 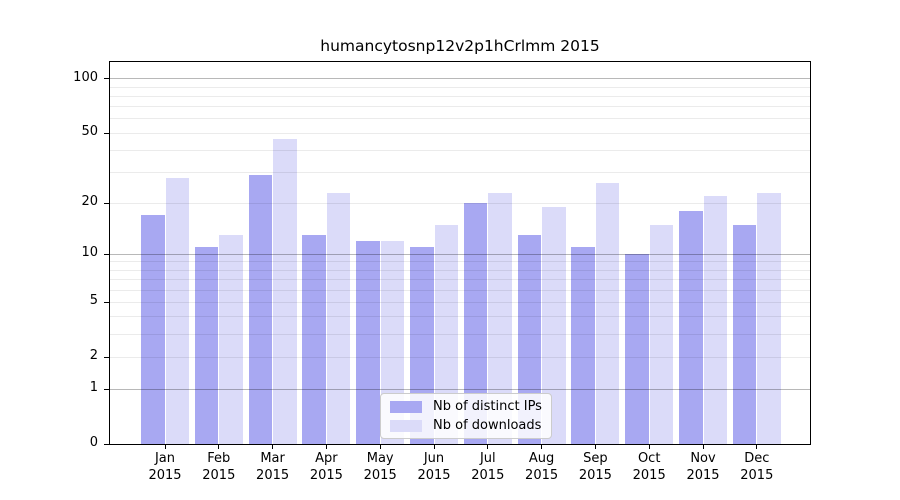 I want to click on x-tick-mark-feb, so click(x=219, y=447).